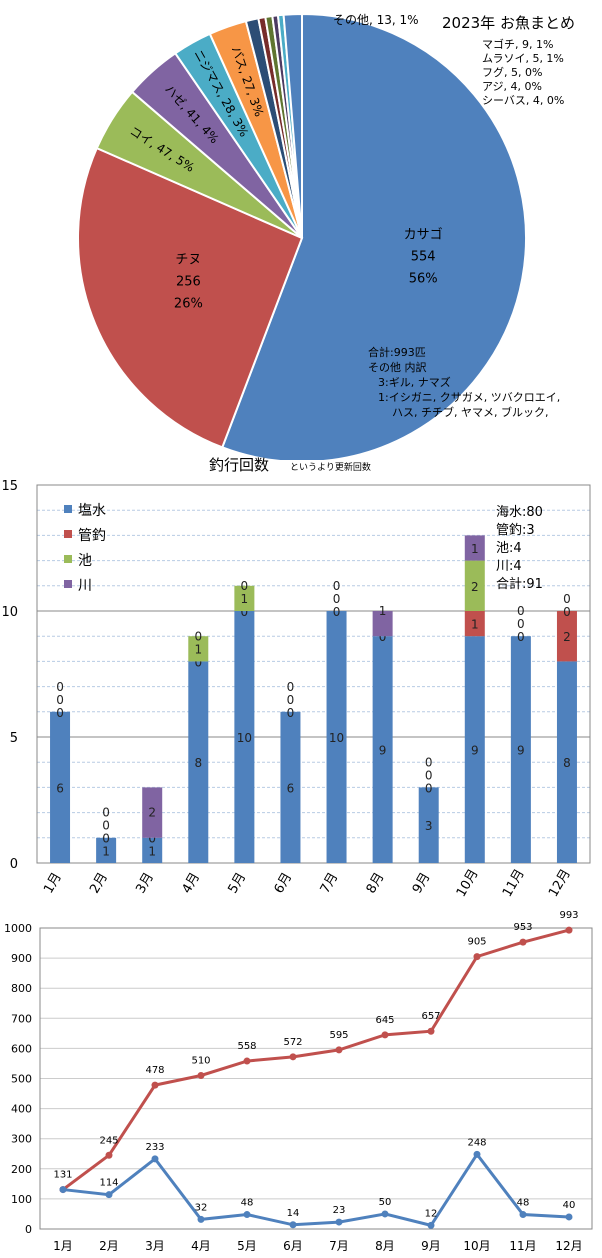 The height and width of the screenshot is (1258, 602). I want to click on data-label: 3, so click(429, 826).